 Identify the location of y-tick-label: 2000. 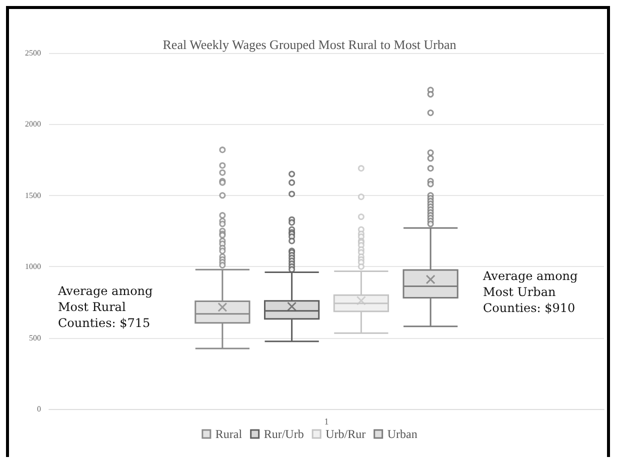
(33, 124).